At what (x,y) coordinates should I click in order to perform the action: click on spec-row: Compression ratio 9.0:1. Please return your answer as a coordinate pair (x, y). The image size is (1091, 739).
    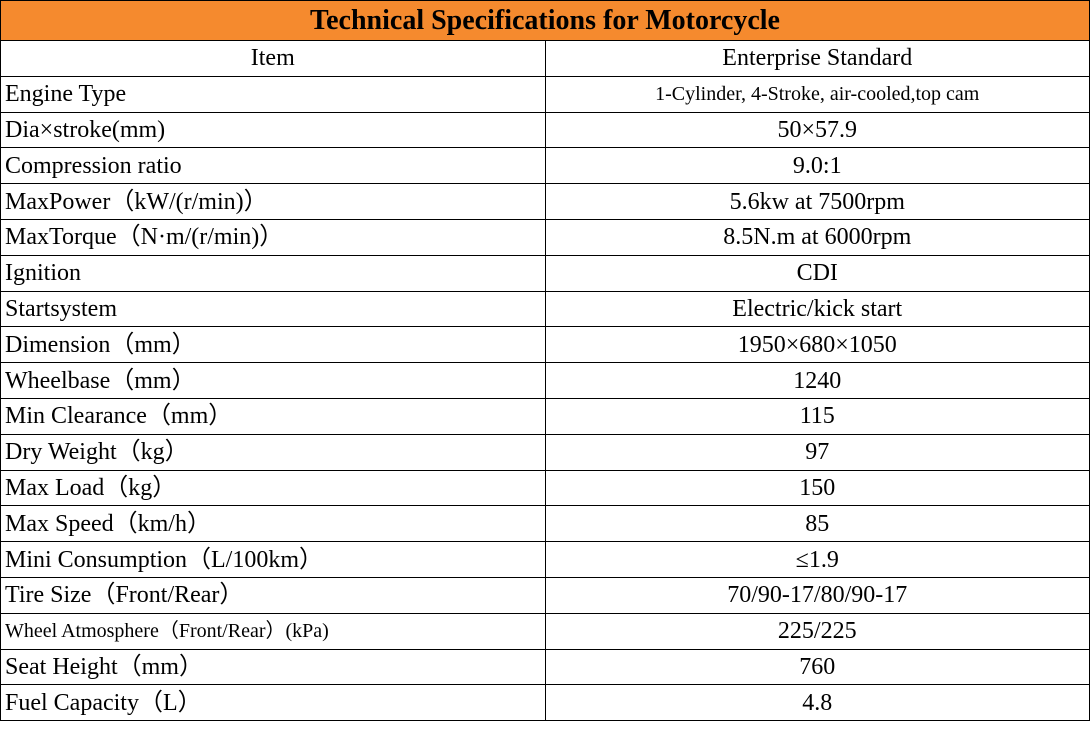
    Looking at the image, I should click on (545, 166).